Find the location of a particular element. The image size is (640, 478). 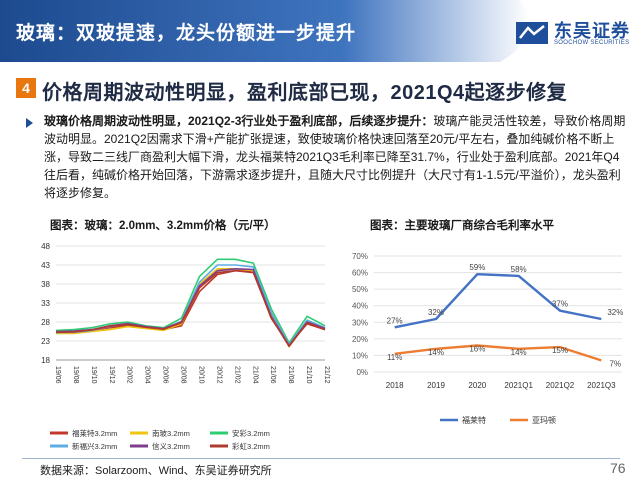

x-tick-label: 20/10 is located at coordinates (200, 375).